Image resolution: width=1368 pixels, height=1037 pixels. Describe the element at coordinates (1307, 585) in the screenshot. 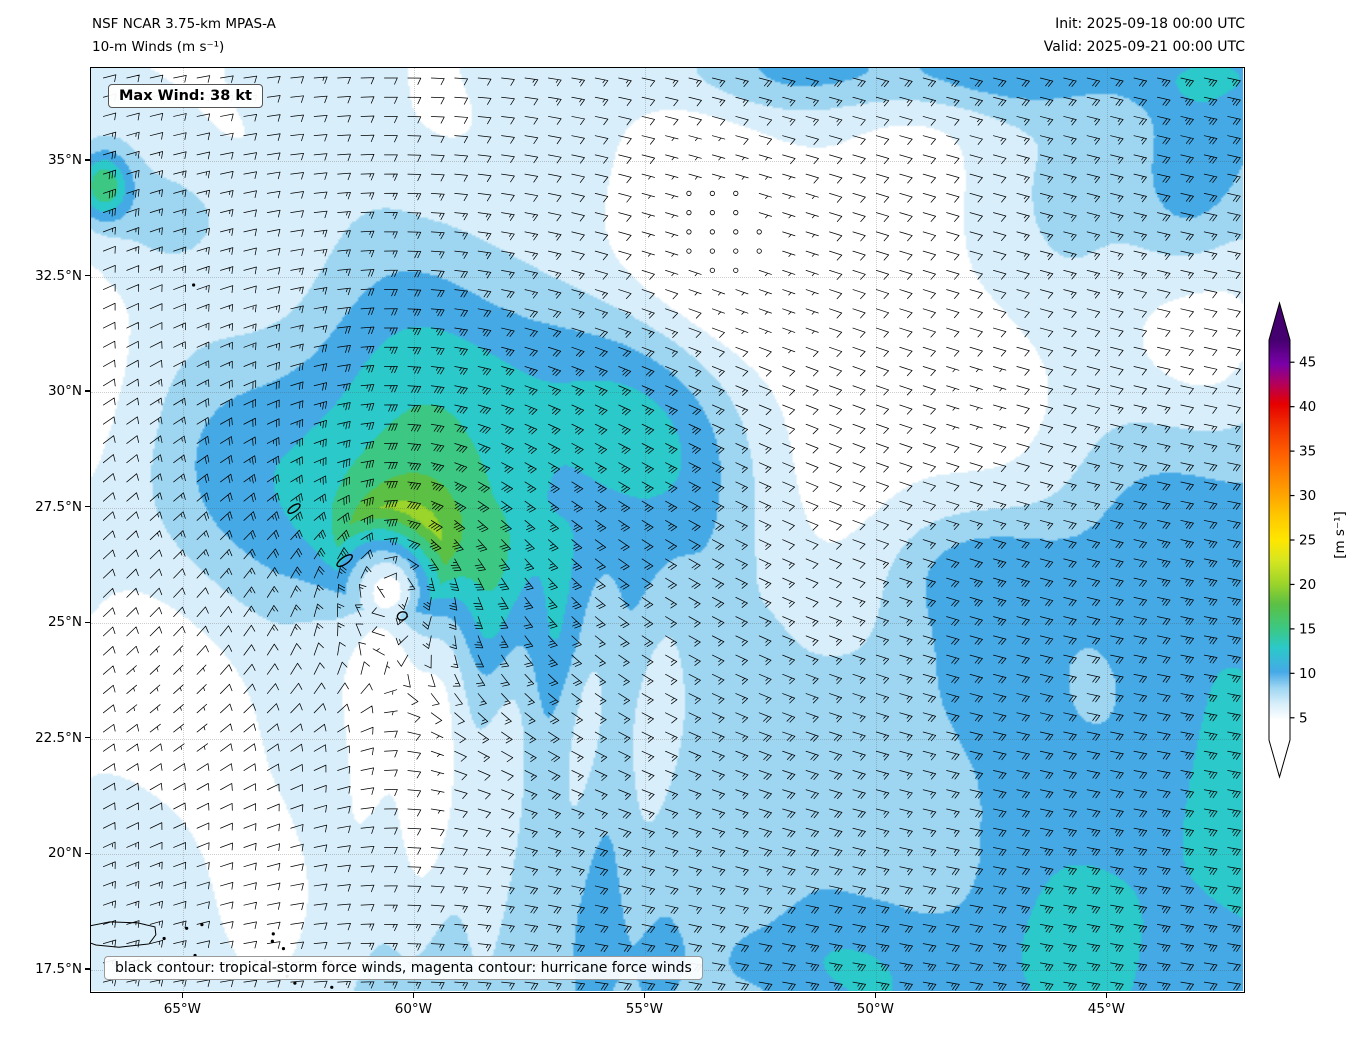

I see `colorbar-tick-label: 20` at that location.